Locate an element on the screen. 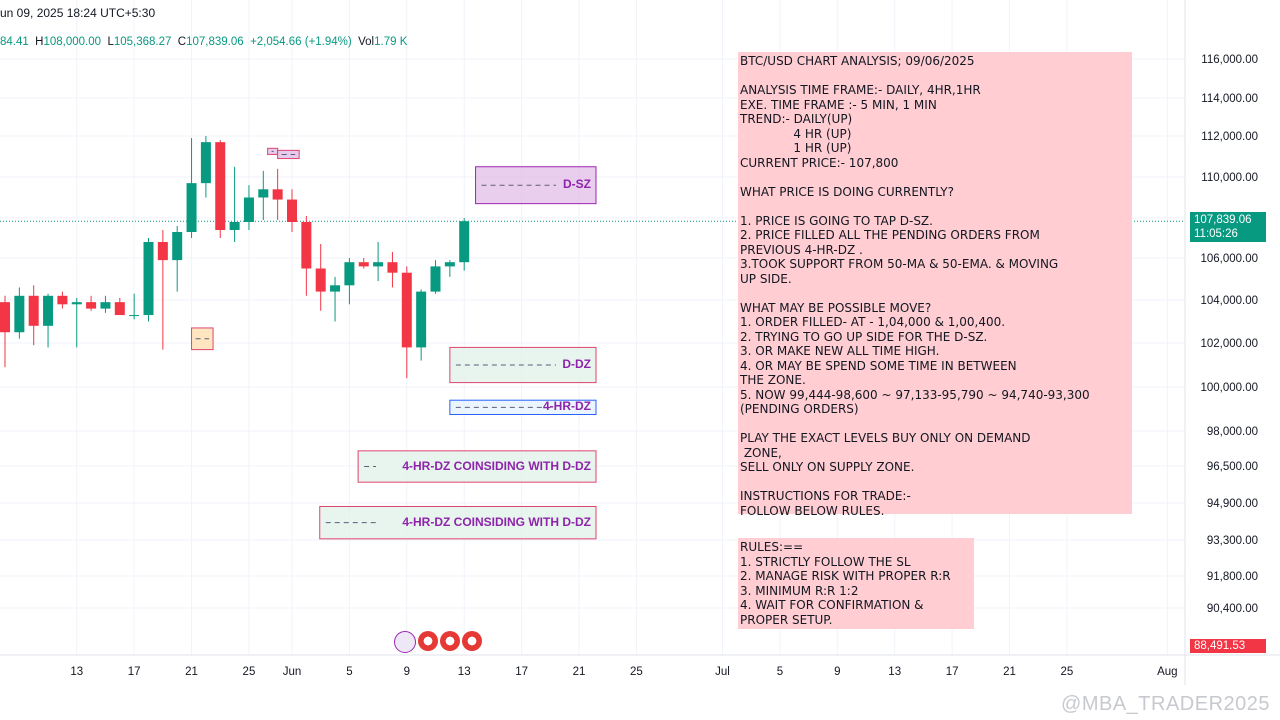 The height and width of the screenshot is (720, 1280). low-price-badge: 88,491.53 is located at coordinates (1228, 646).